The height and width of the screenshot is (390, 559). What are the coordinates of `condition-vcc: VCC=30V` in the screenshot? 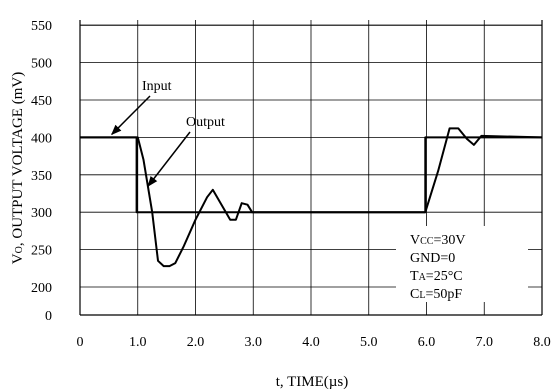 It's located at (437, 240).